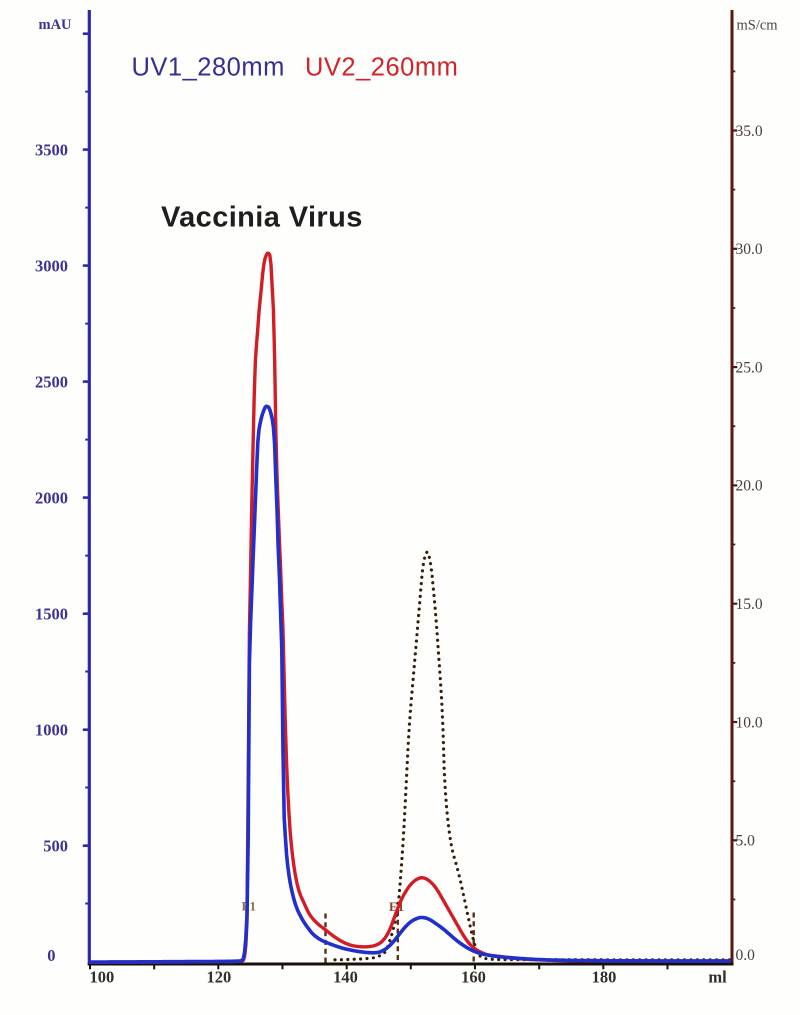  I want to click on svg-text: 0, so click(51, 955).